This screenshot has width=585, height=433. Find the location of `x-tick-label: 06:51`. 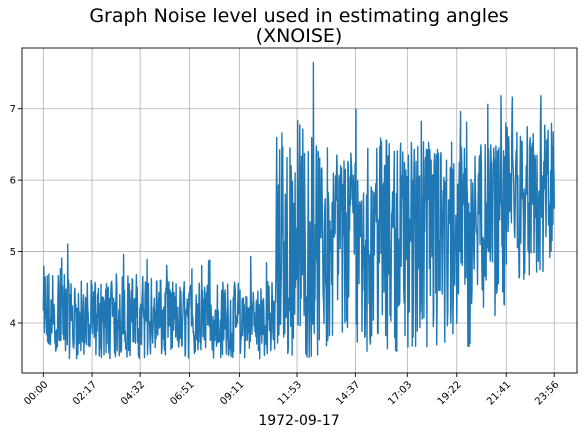

x-tick-label: 06:51 is located at coordinates (183, 393).